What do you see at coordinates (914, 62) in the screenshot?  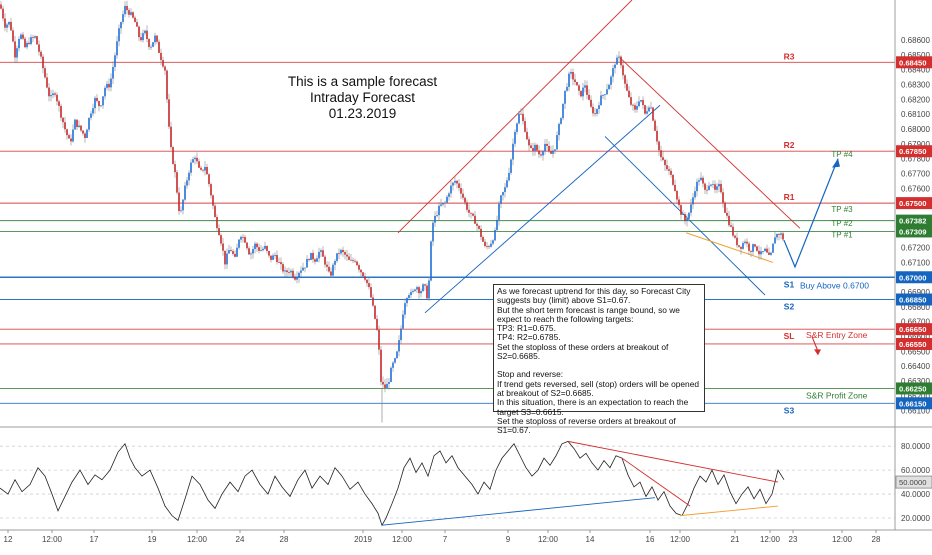 I see `price-badge` at bounding box center [914, 62].